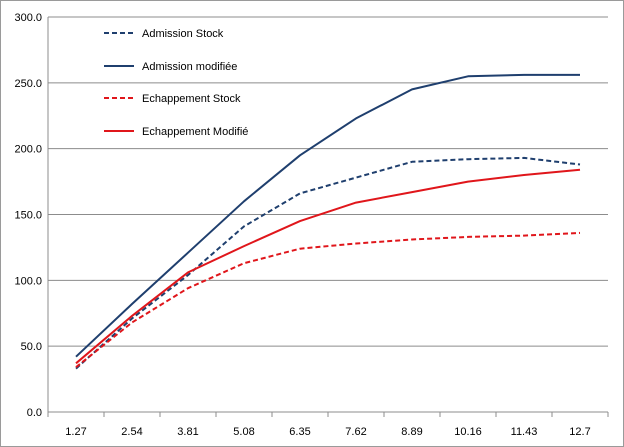 Image resolution: width=624 pixels, height=447 pixels. Describe the element at coordinates (299, 432) in the screenshot. I see `x-tick-label: 6.35` at that location.